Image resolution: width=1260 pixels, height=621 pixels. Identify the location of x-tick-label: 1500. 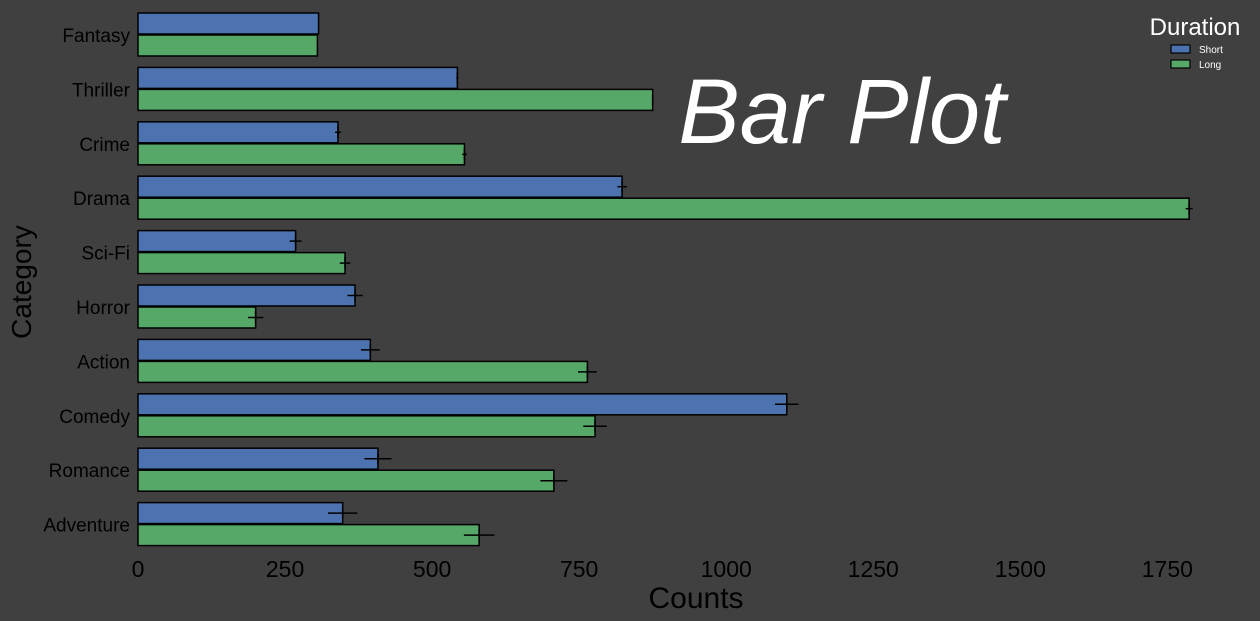
(1020, 569).